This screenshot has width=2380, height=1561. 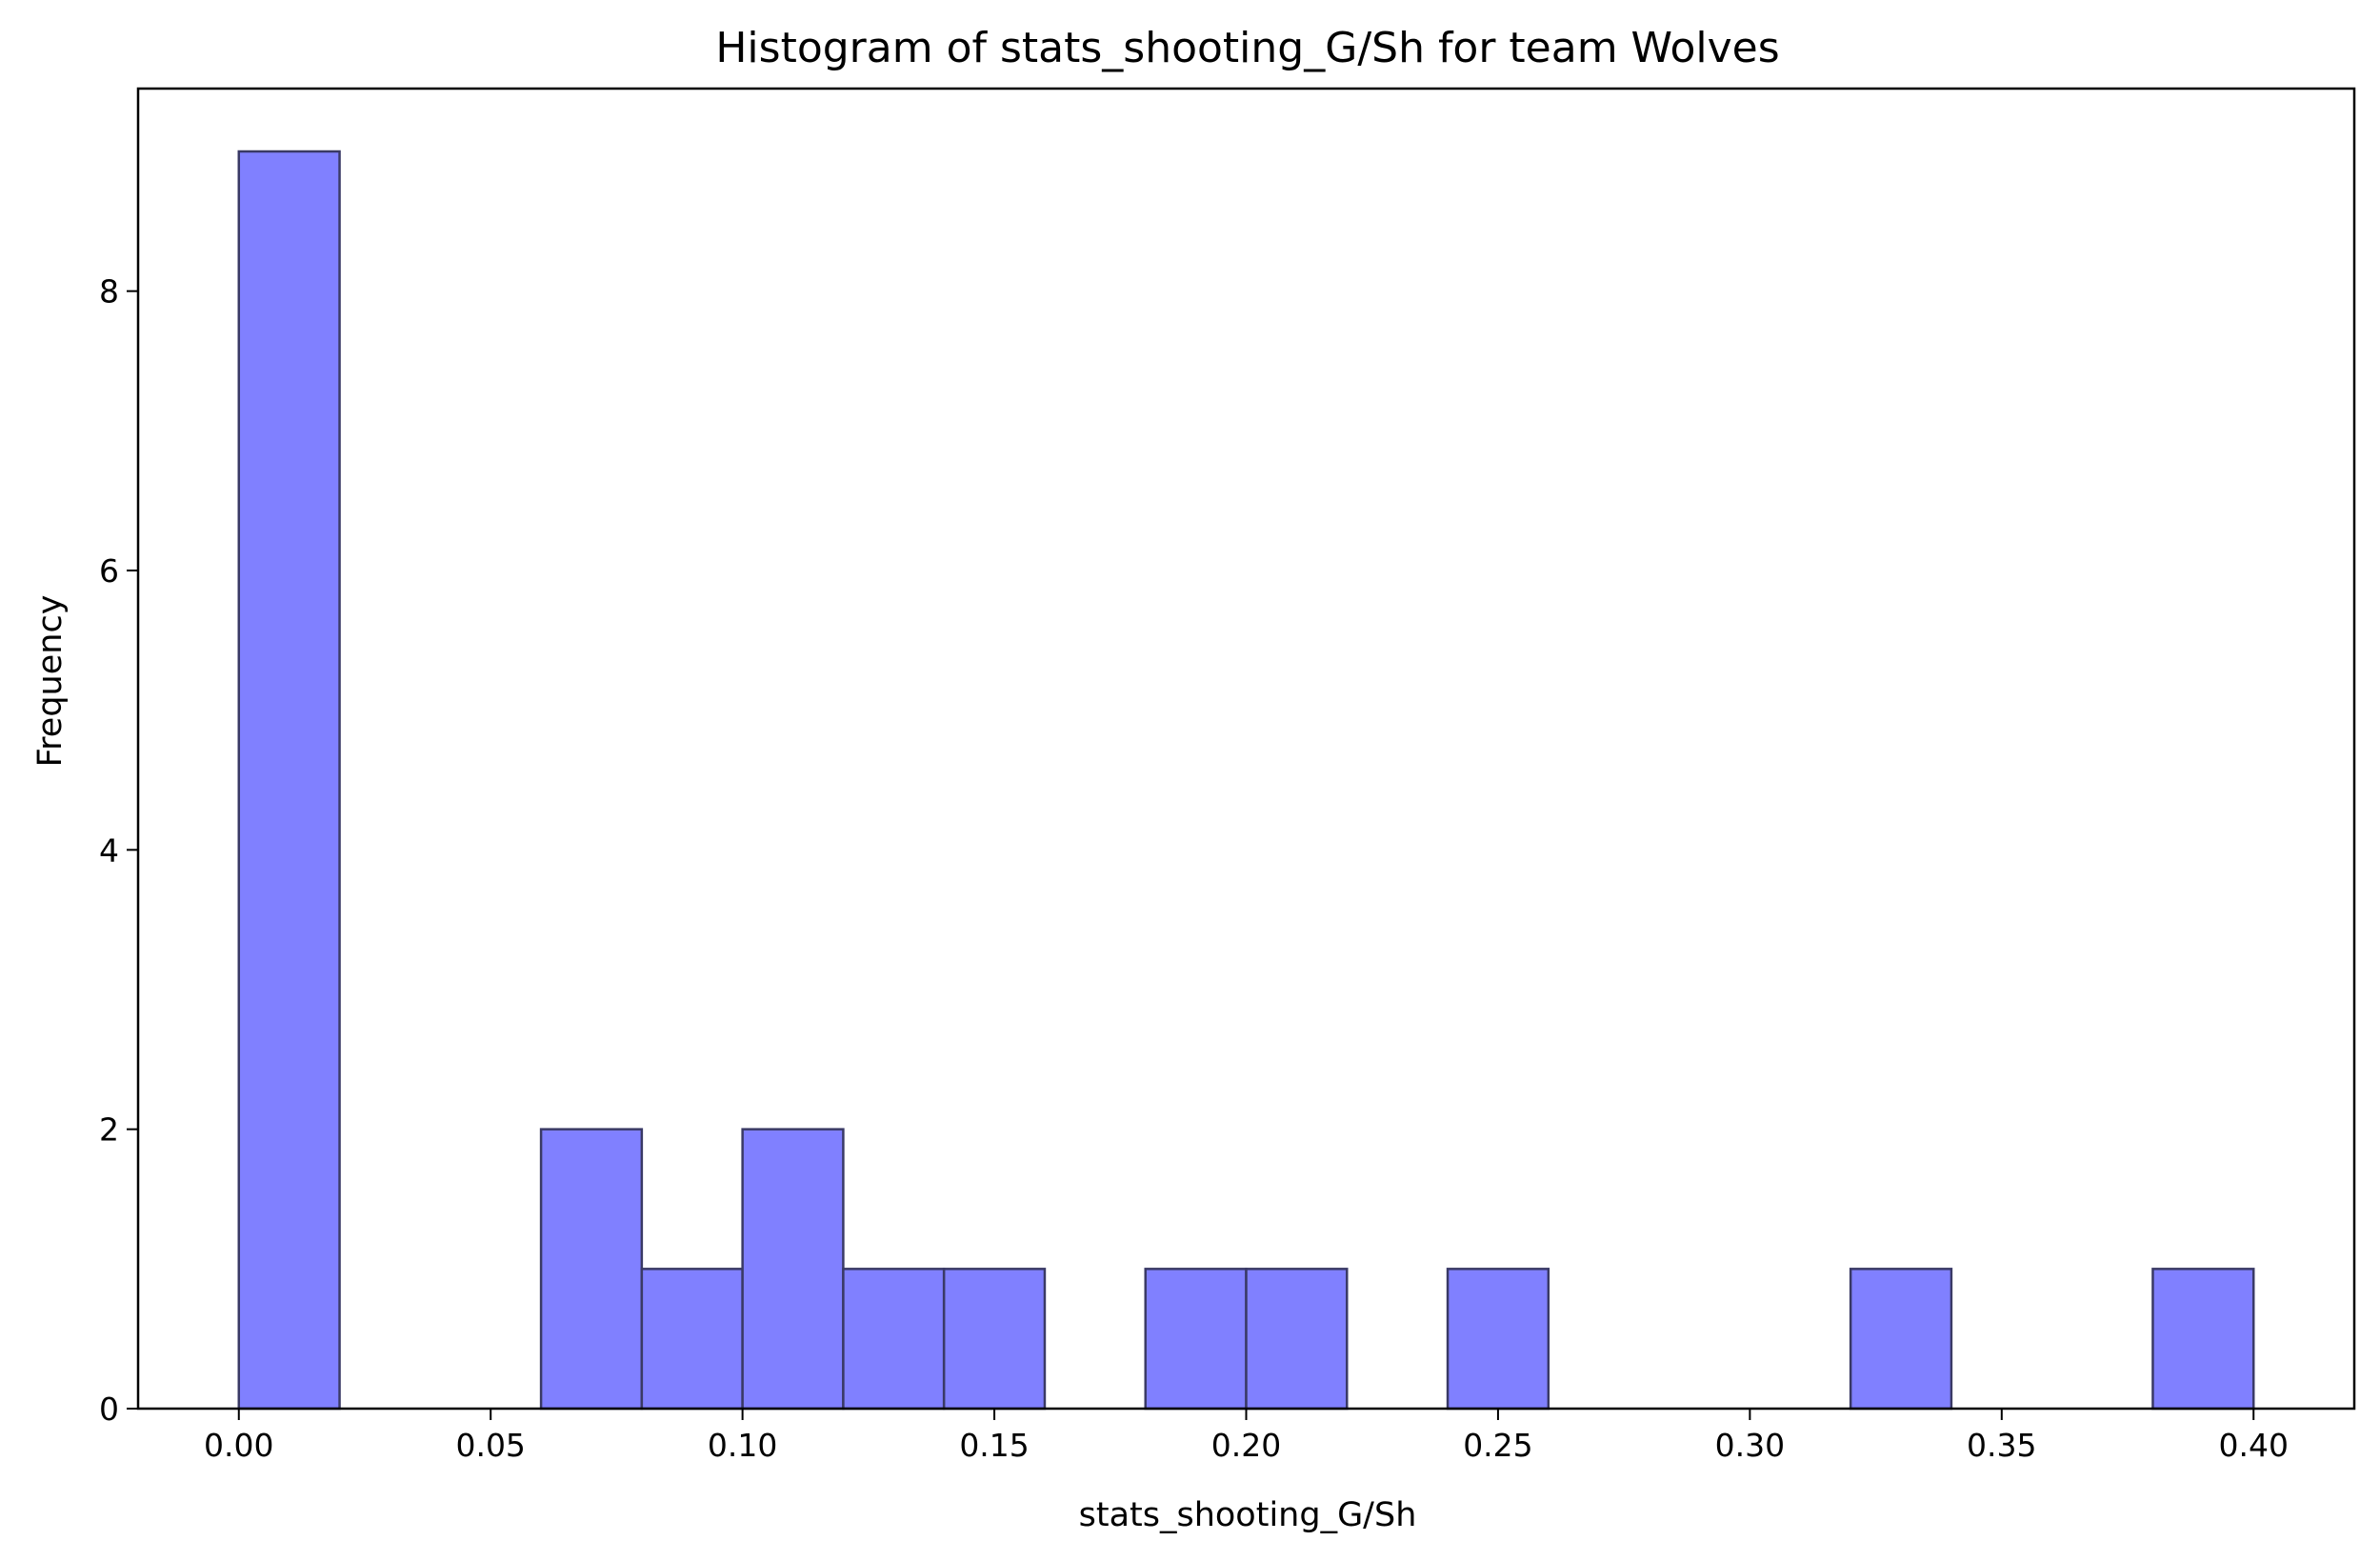 What do you see at coordinates (742, 1445) in the screenshot?
I see `x-tick-label: 0.10` at bounding box center [742, 1445].